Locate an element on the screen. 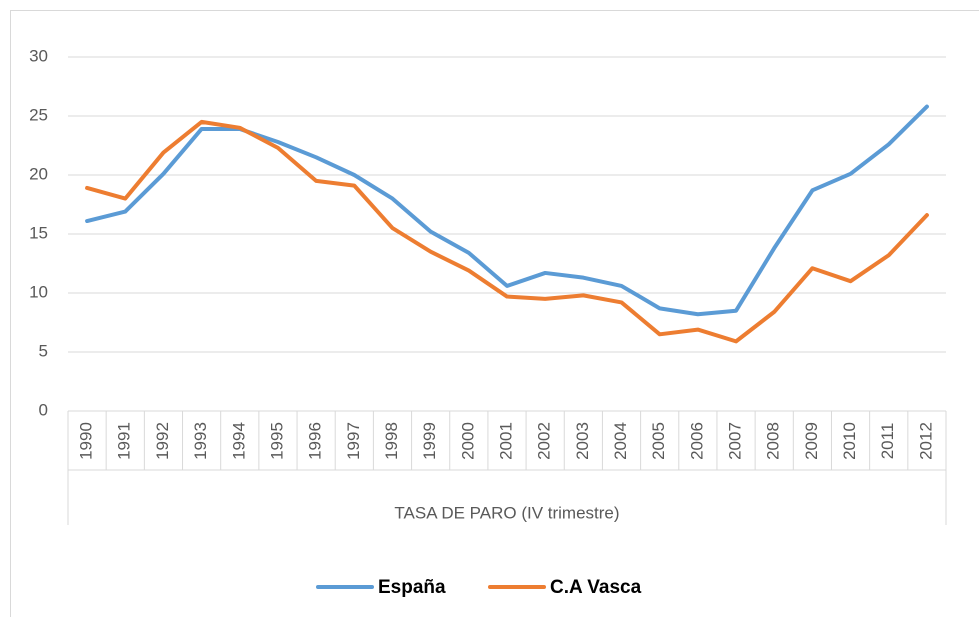 The width and height of the screenshot is (979, 617). y-tick-label: 0 is located at coordinates (43, 409).